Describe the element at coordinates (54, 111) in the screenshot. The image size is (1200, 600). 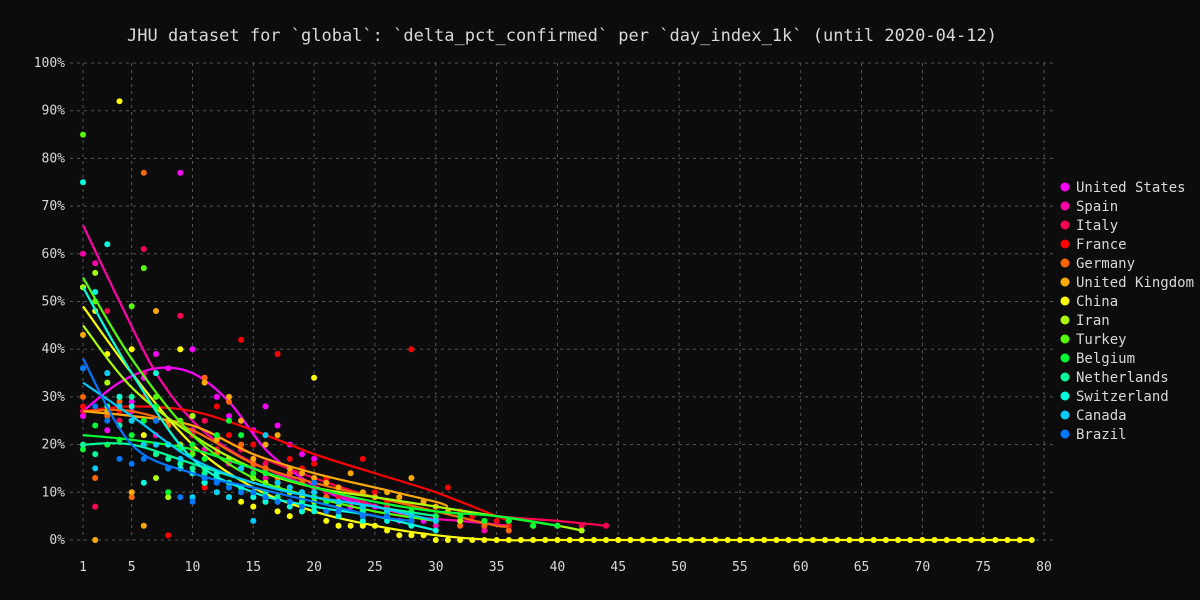
I see `y-tick-label: 90%` at that location.